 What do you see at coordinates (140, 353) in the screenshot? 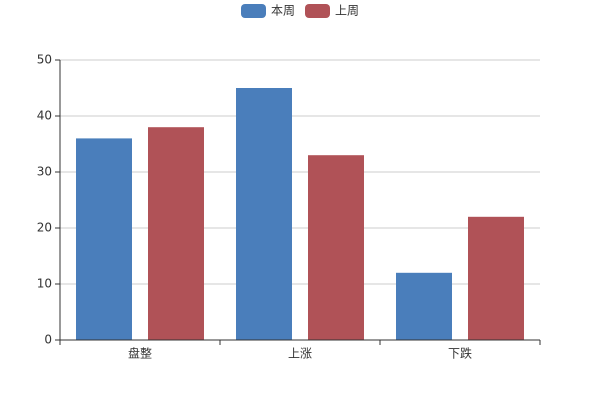
I see `x-tick-label: 盘整` at bounding box center [140, 353].